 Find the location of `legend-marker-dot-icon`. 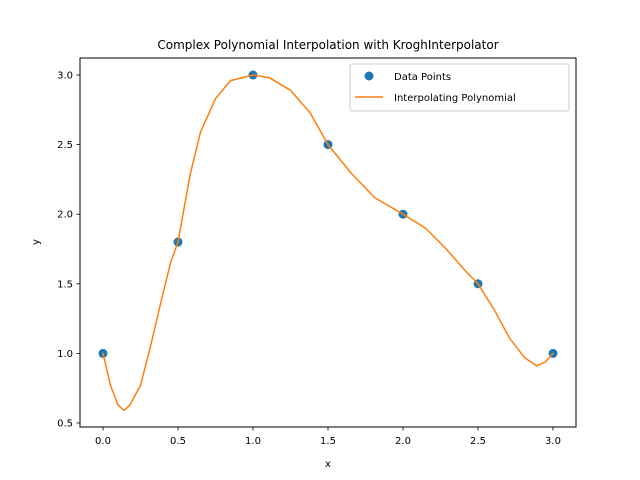

legend-marker-dot-icon is located at coordinates (369, 76).